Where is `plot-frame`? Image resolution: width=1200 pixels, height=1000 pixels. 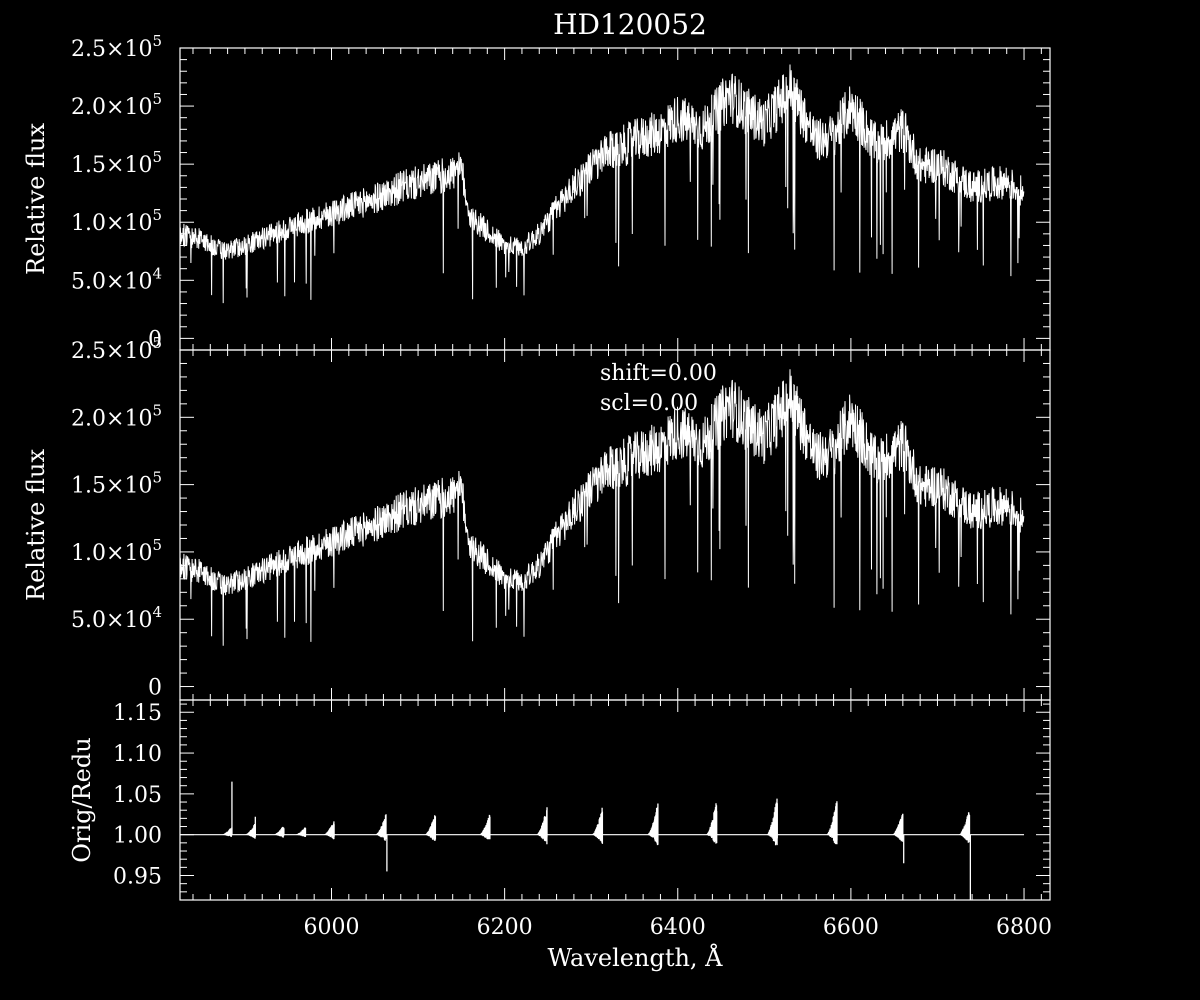
plot-frame is located at coordinates (615, 800).